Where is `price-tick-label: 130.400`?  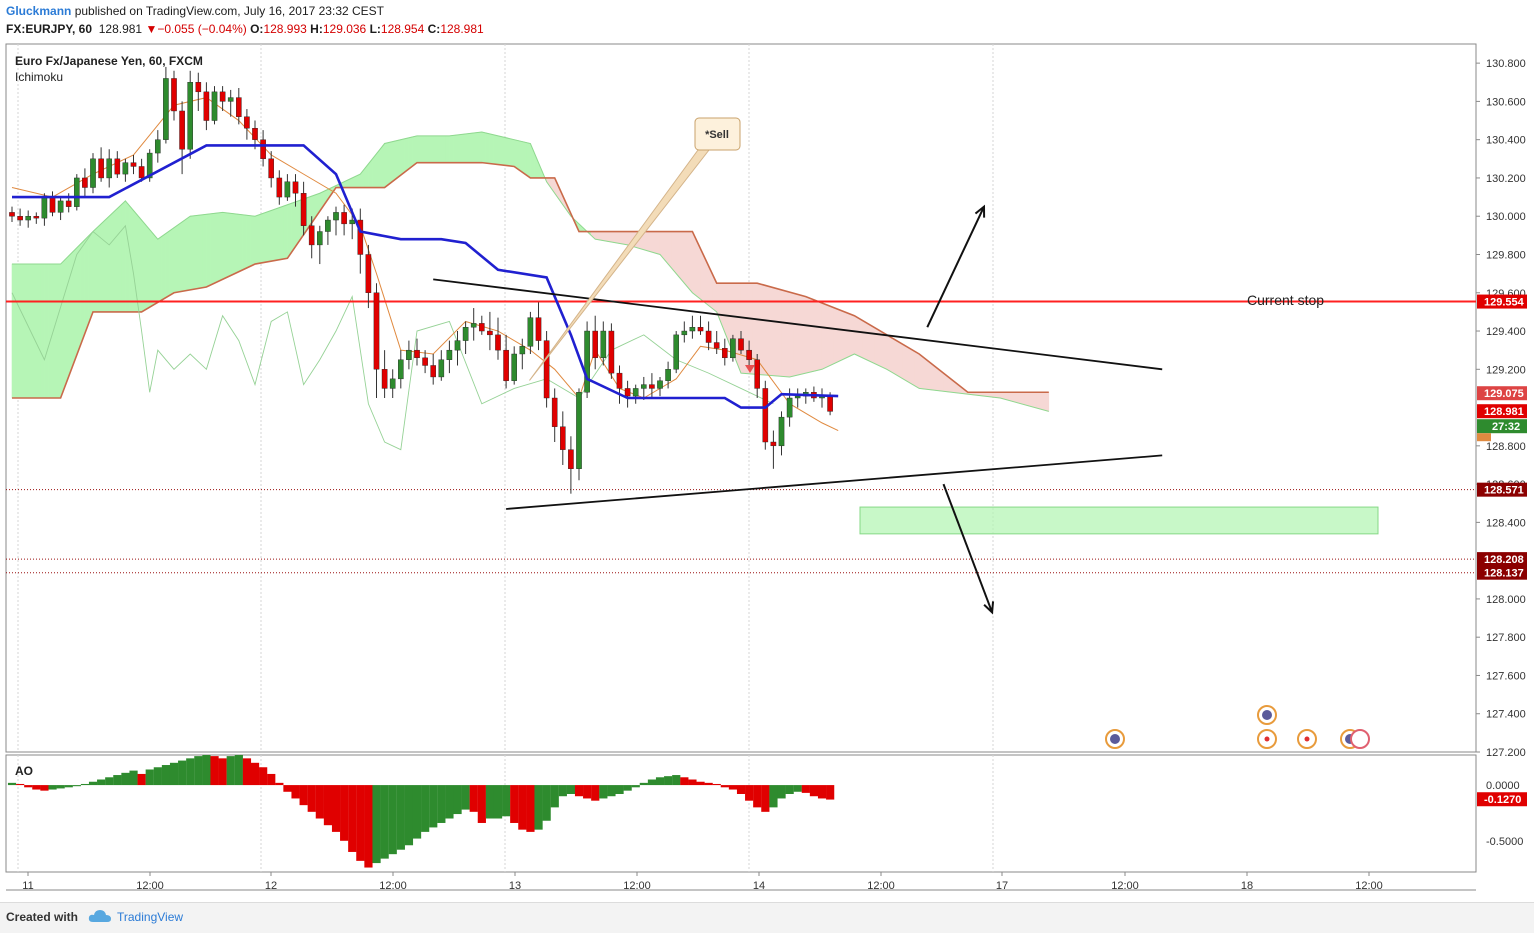 price-tick-label: 130.400 is located at coordinates (1506, 141).